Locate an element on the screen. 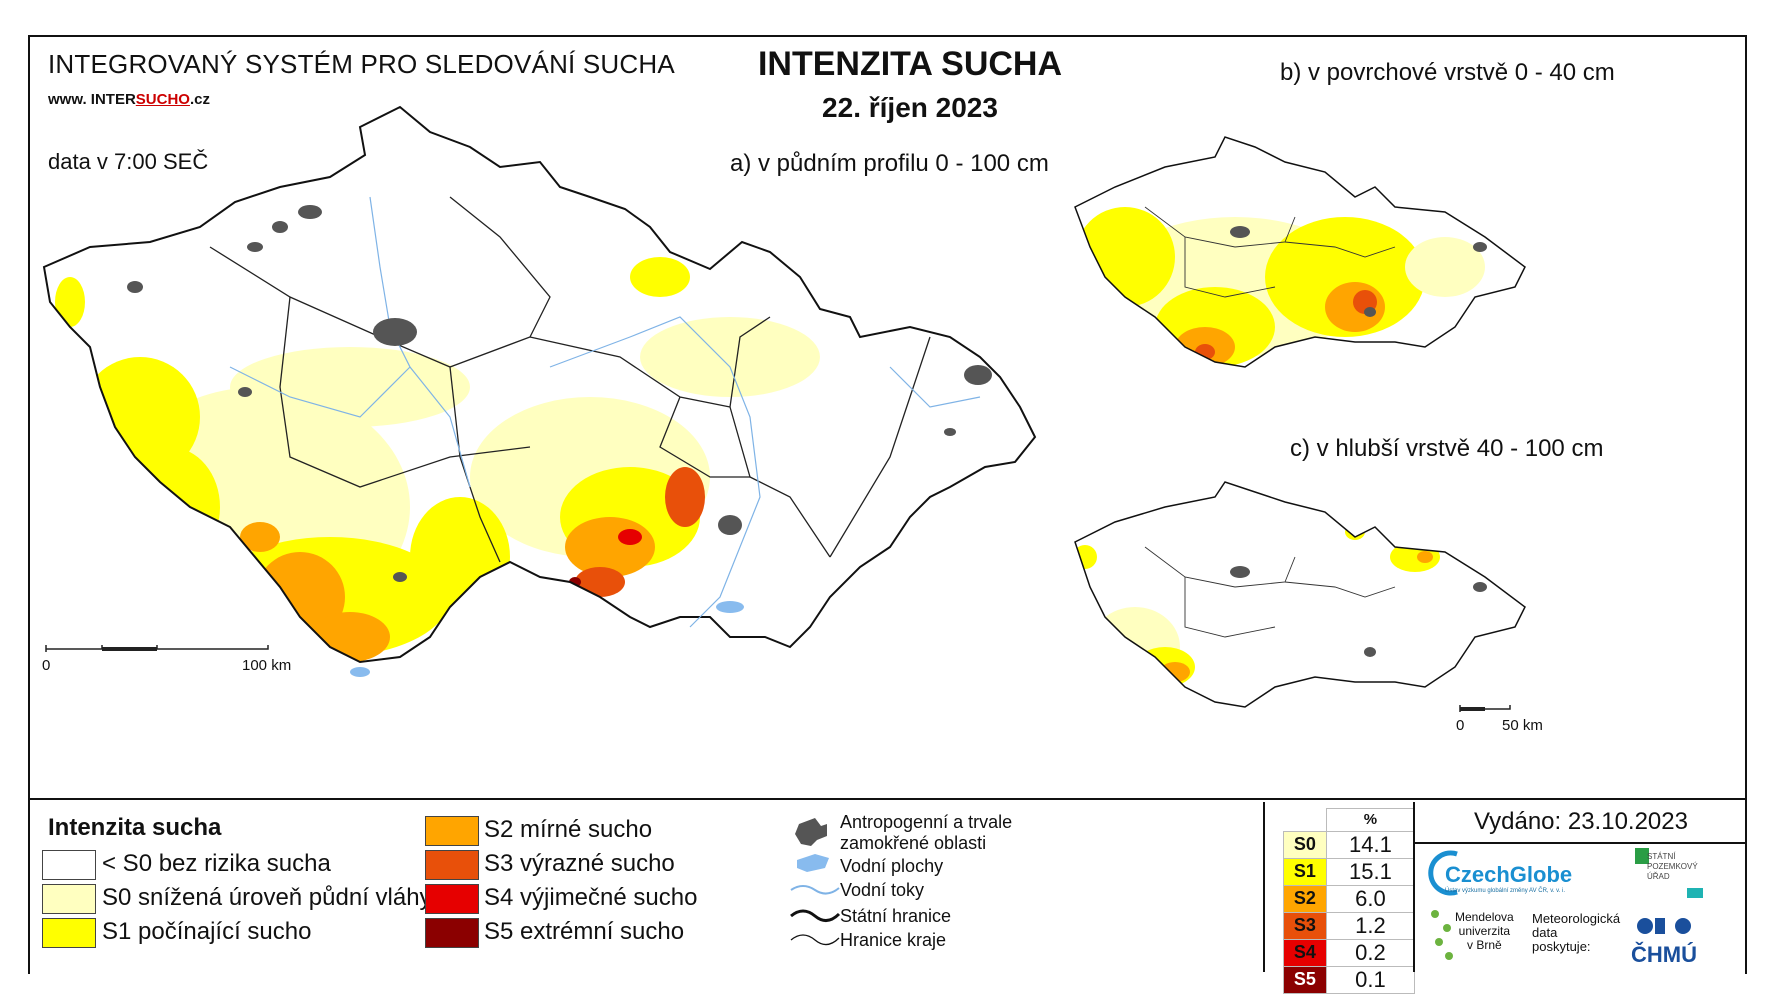 This screenshot has height=1003, width=1772. czechglobe-logo: CzechGlobe is located at coordinates (1509, 874).